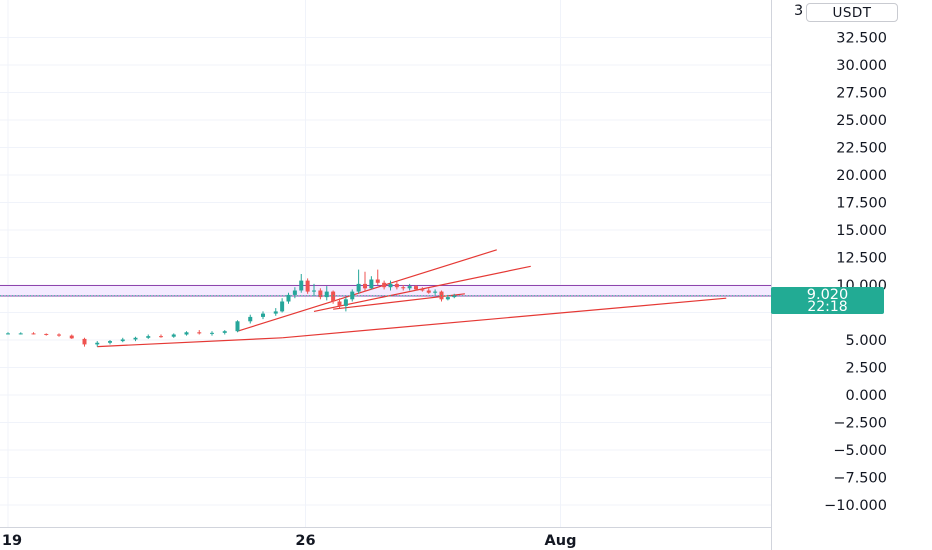 This screenshot has height=550, width=932. What do you see at coordinates (827, 295) in the screenshot?
I see `last-price-value: 9.020` at bounding box center [827, 295].